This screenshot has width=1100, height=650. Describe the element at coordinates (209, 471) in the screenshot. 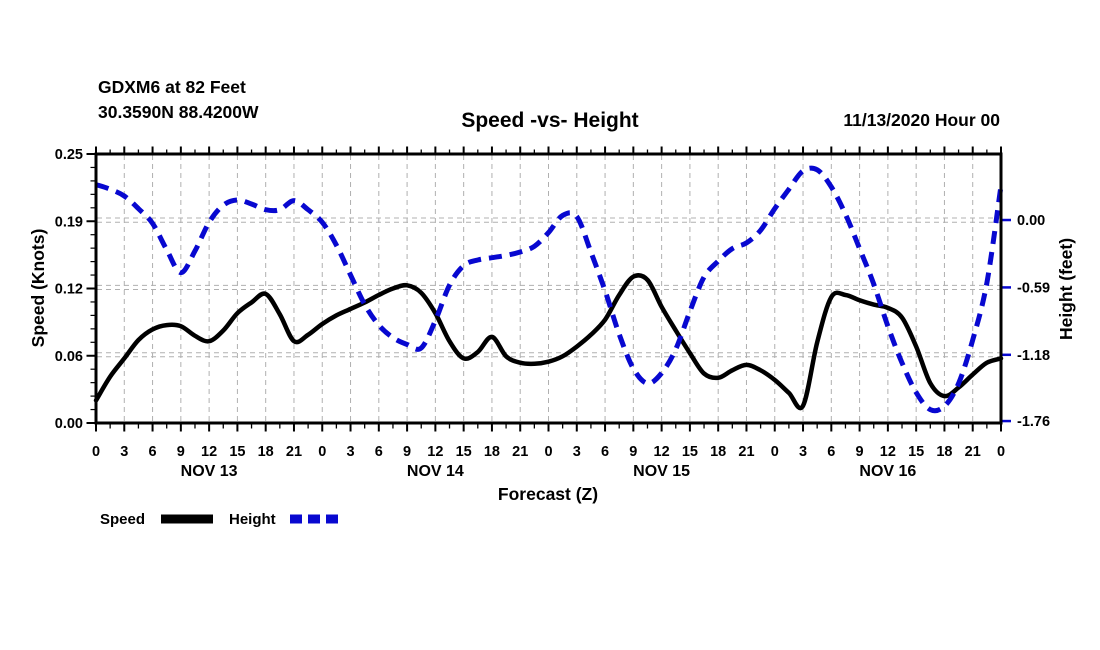

I see `day-label: NOV 13` at that location.